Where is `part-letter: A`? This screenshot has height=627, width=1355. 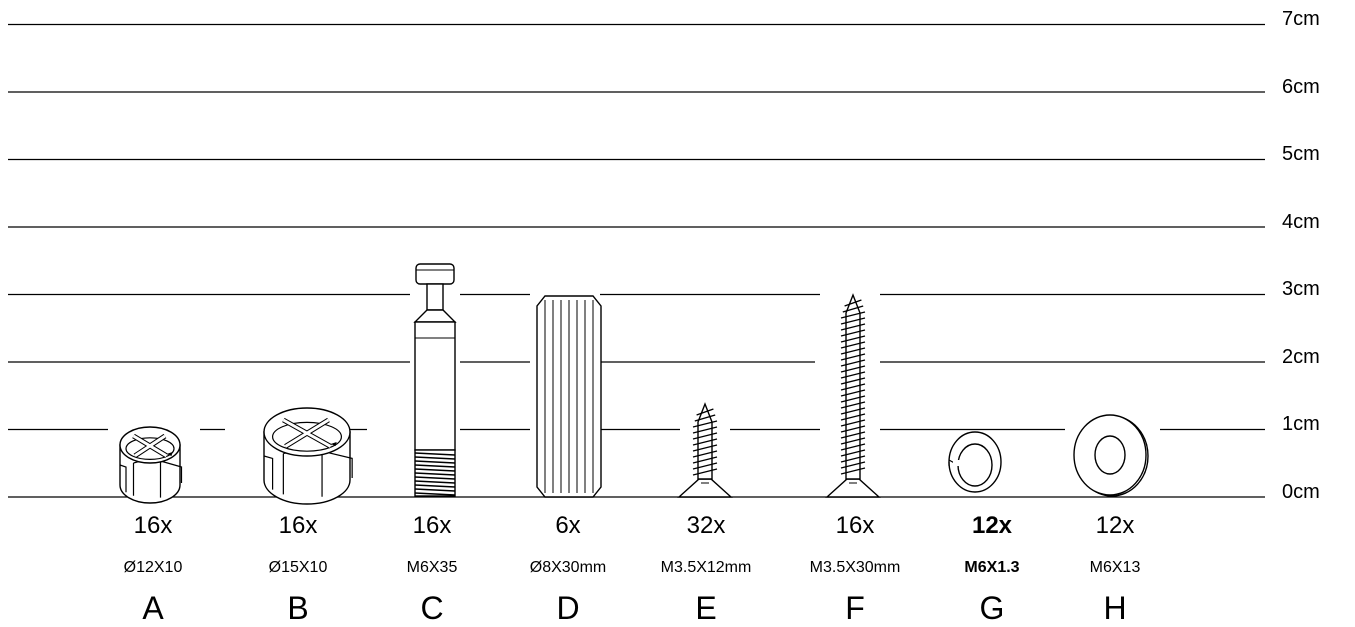 part-letter: A is located at coordinates (153, 608).